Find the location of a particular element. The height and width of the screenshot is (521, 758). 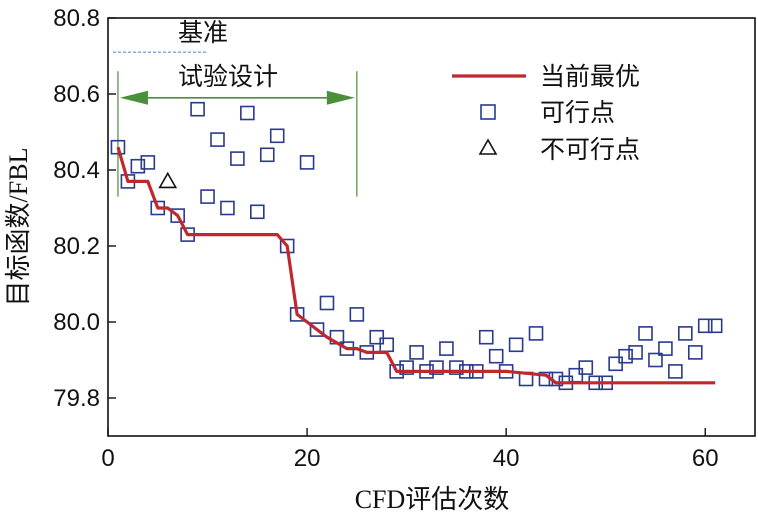

legend-label-infeasible: 不可行点 is located at coordinates (590, 149).